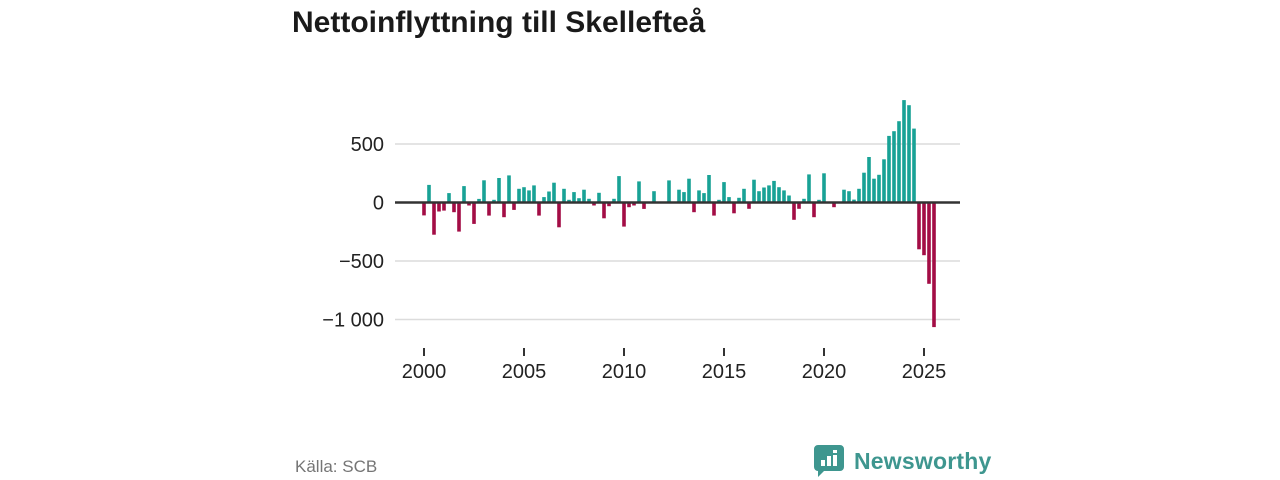 Image resolution: width=1280 pixels, height=480 pixels. Describe the element at coordinates (367, 145) in the screenshot. I see `y-axis-tick-label: 500` at that location.